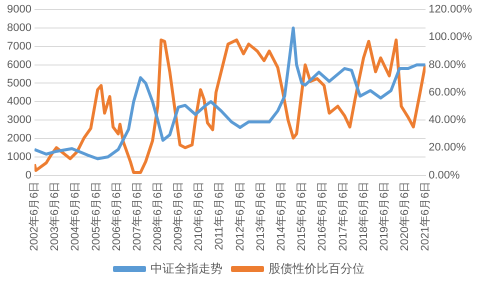  Describe the element at coordinates (447, 64) in the screenshot. I see `y2-tick-label: 80.00%` at that location.